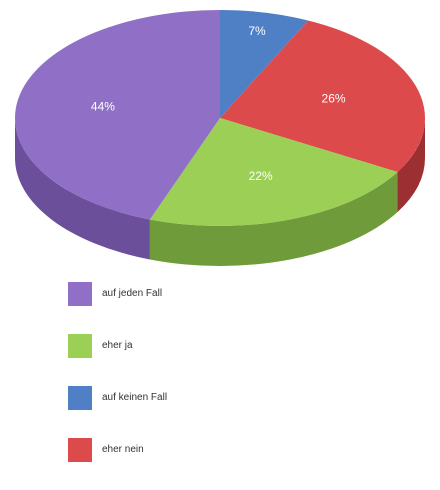  What do you see at coordinates (218, 308) in the screenshot?
I see `legend-item-auf-jeden-fall: auf jeden Fall` at bounding box center [218, 308].